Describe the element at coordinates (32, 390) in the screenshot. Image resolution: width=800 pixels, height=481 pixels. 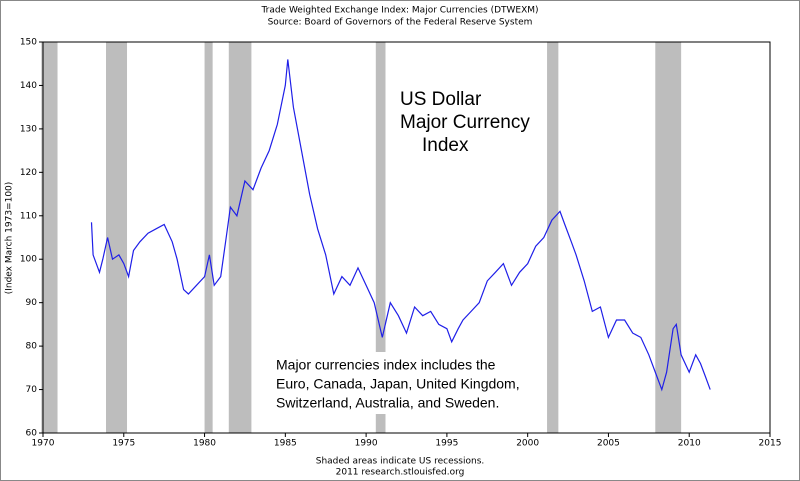
I see `y-tick-label: 70` at that location.